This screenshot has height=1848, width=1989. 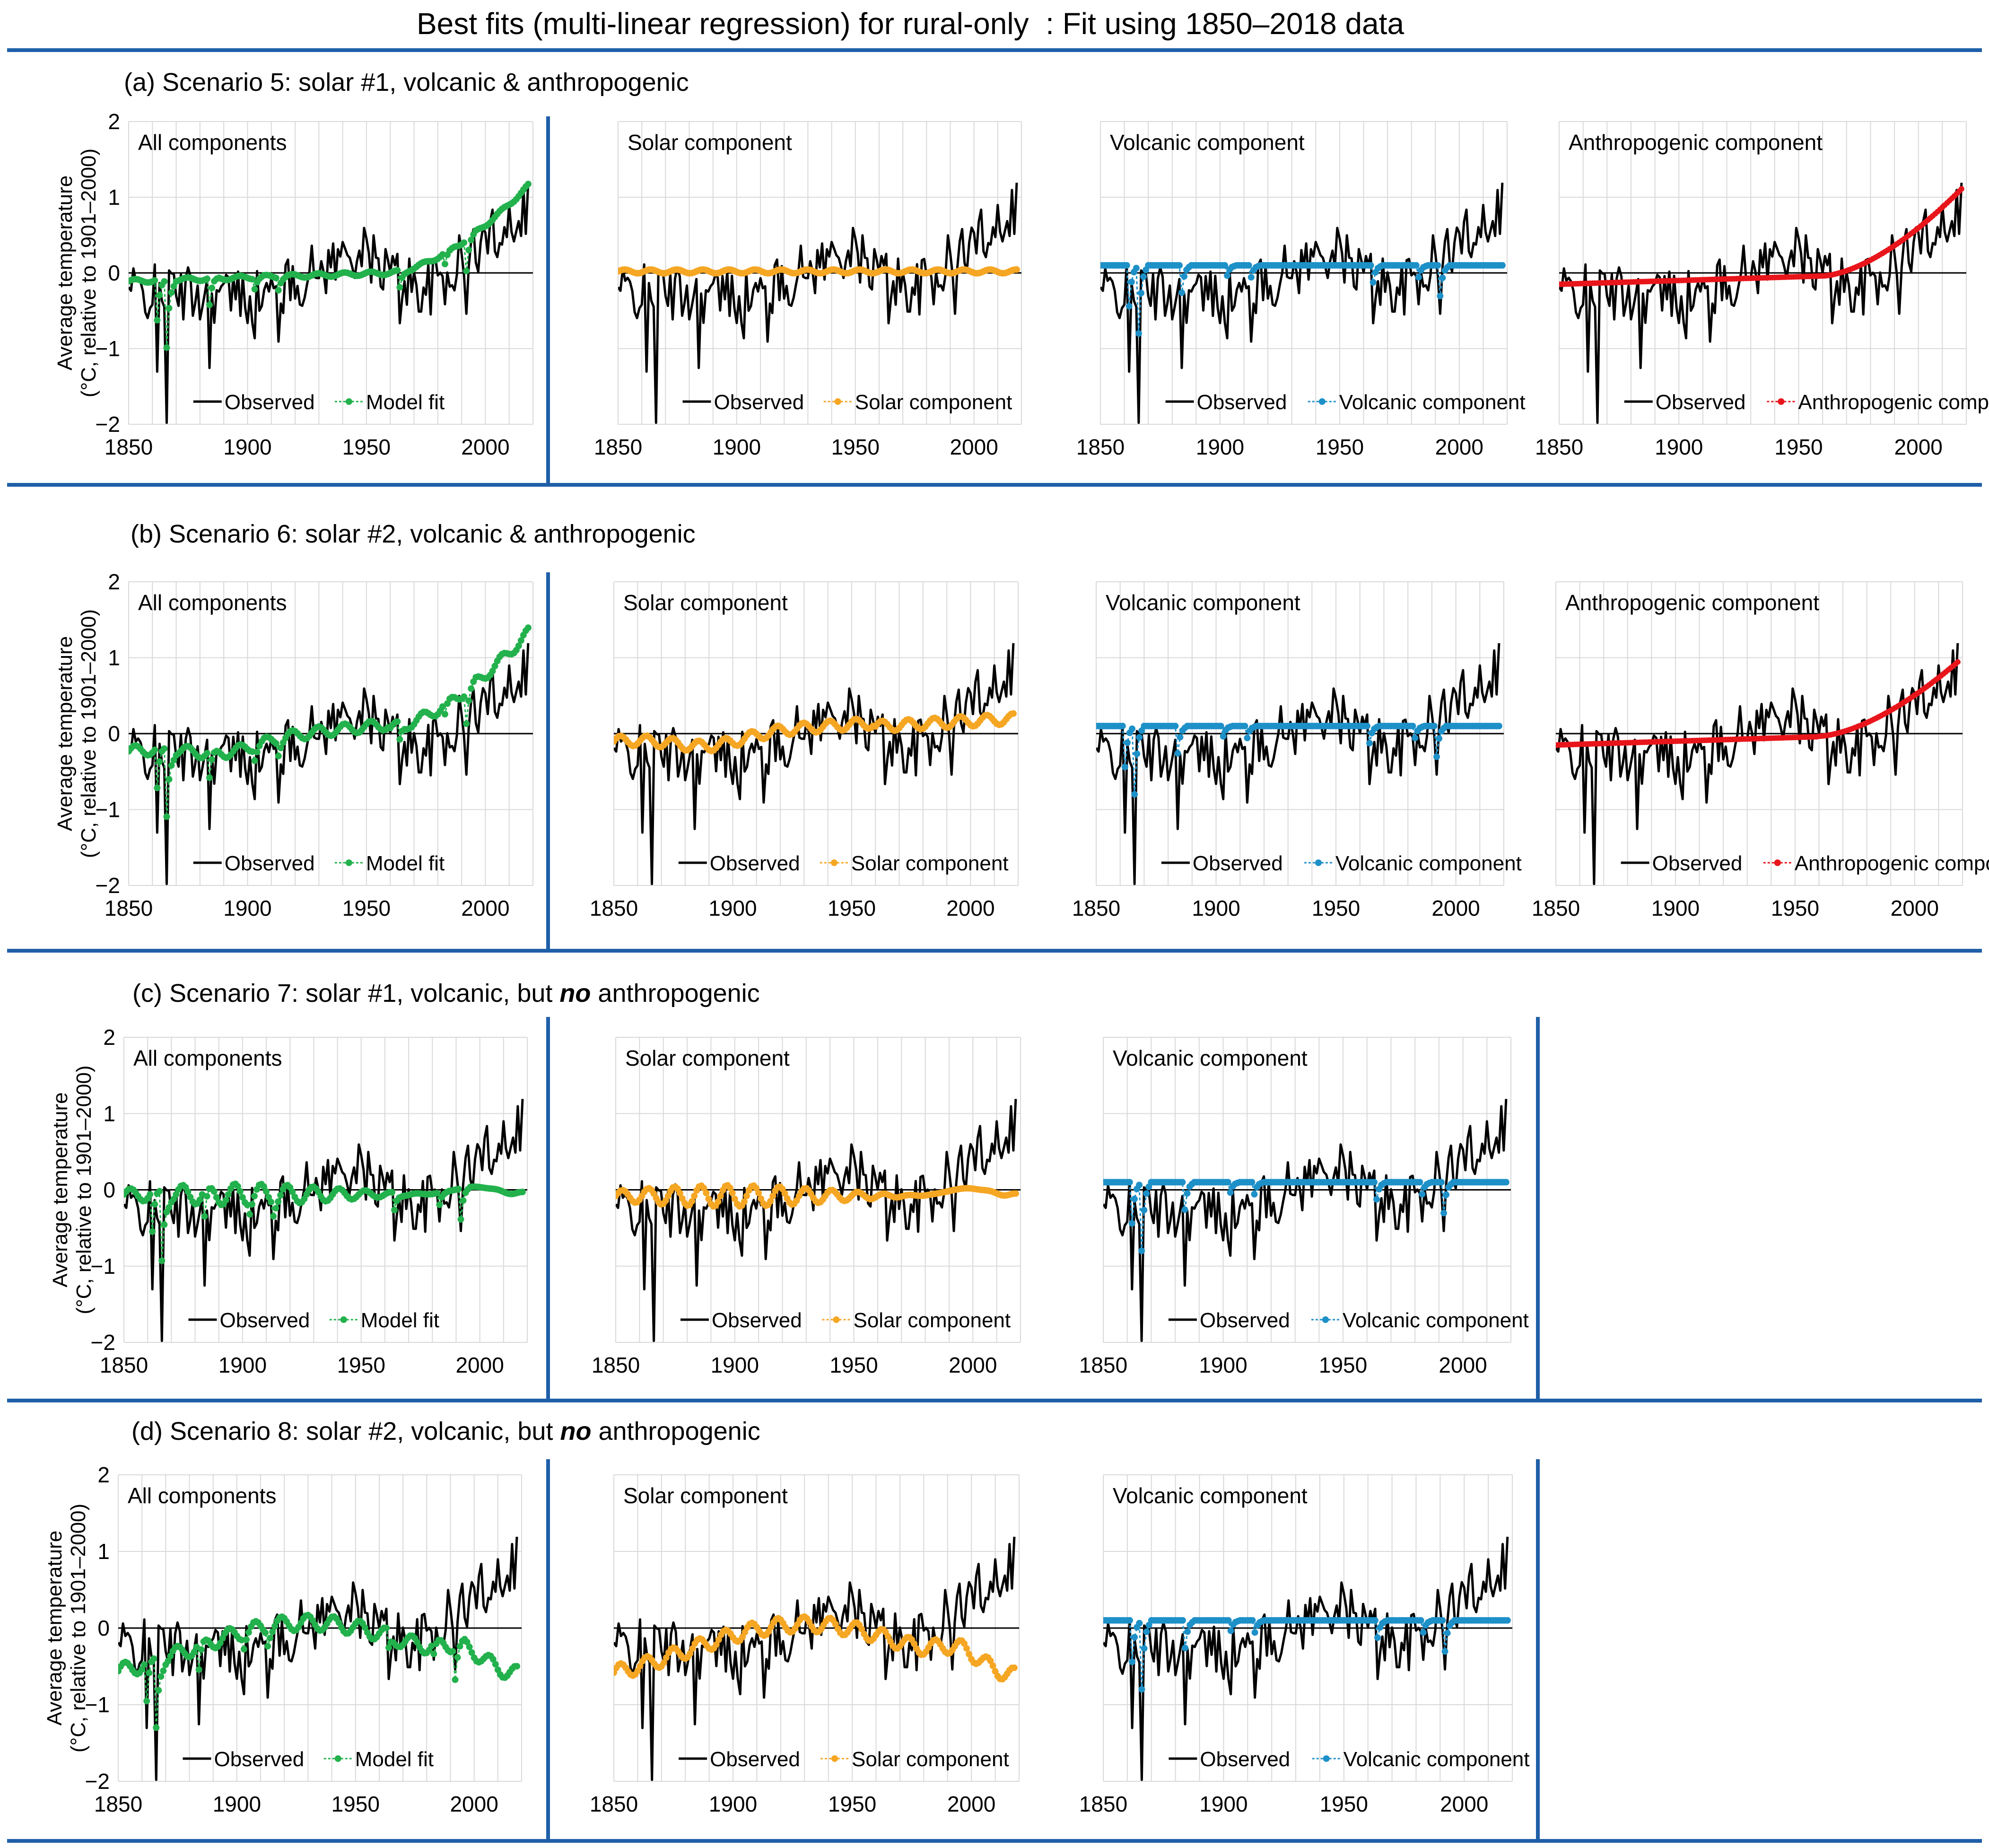 I want to click on divider-cd, so click(x=994, y=1400).